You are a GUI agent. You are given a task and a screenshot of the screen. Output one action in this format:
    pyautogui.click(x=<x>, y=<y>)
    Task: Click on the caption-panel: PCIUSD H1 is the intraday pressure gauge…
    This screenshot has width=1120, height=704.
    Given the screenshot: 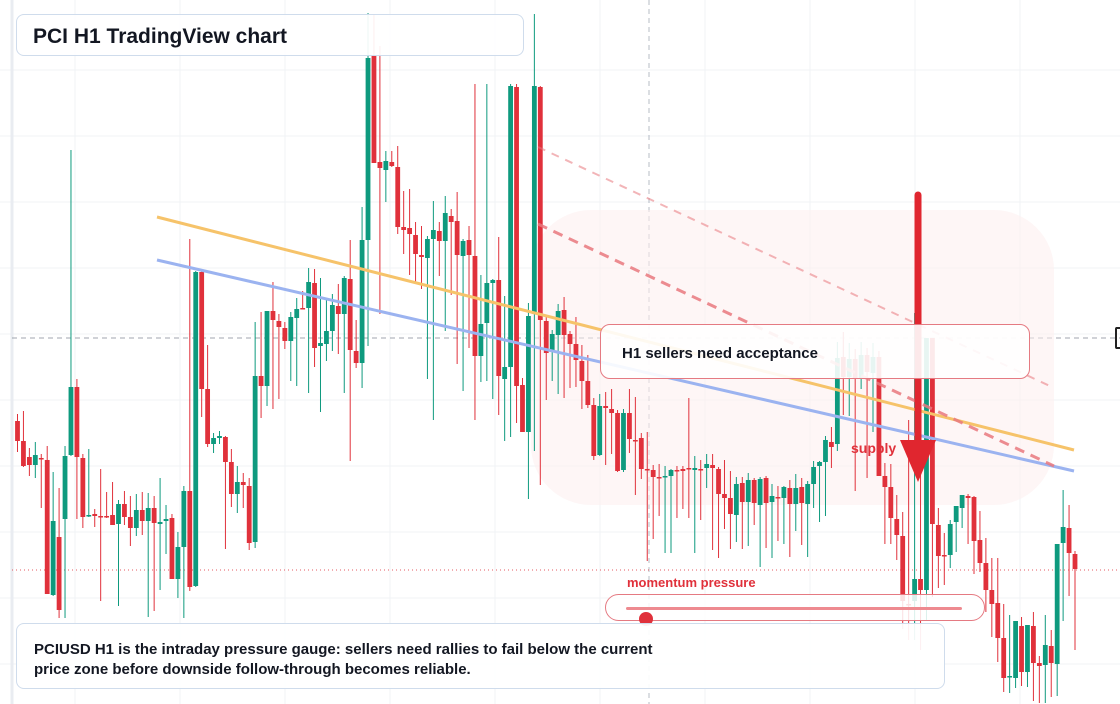 What is the action you would take?
    pyautogui.click(x=480, y=656)
    